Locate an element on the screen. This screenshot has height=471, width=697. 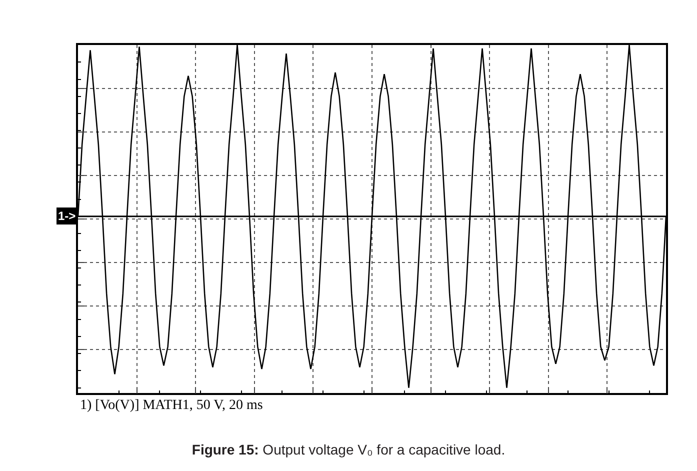
text: Figure 15: Output voltage V₀ for a capacitive load. is located at coordinates (349, 450).